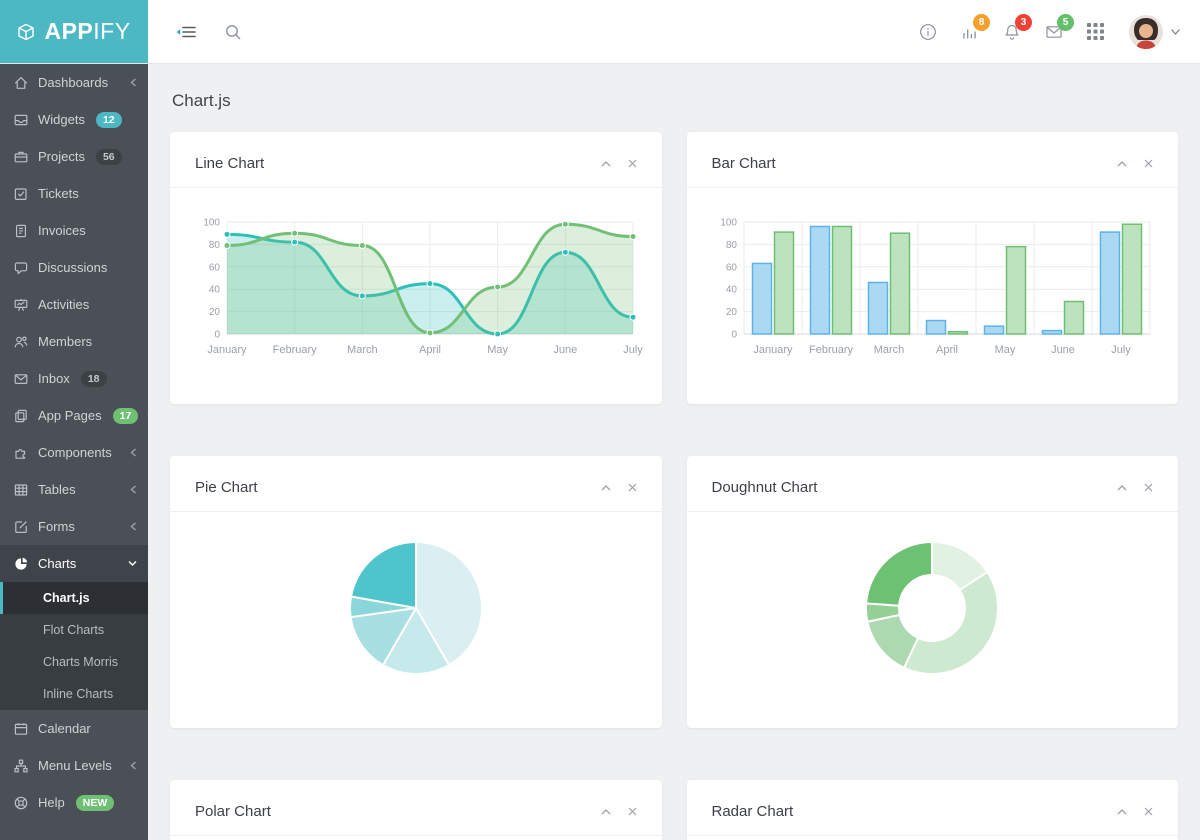 The image size is (1200, 840). What do you see at coordinates (74, 728) in the screenshot?
I see `sidebar-item-calendar: Calendar` at bounding box center [74, 728].